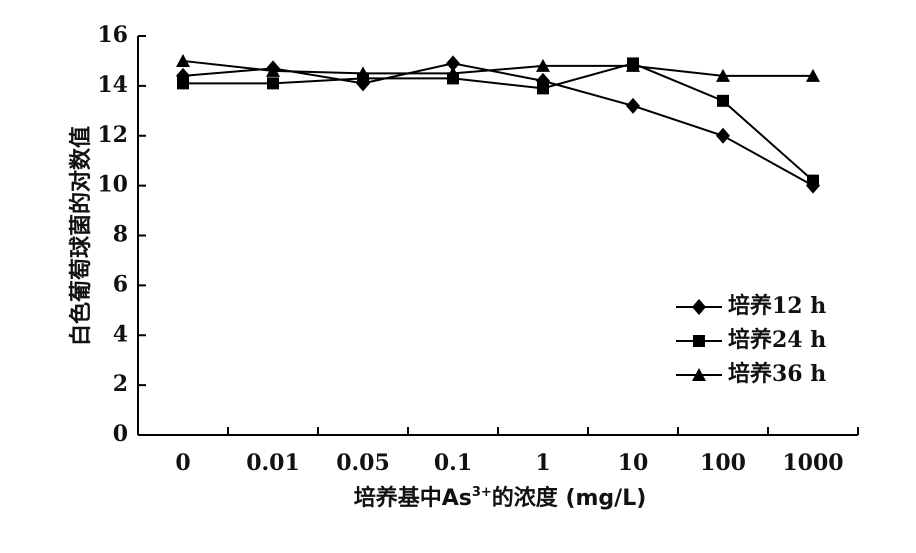 The image size is (916, 553). Describe the element at coordinates (453, 463) in the screenshot. I see `x-tick-label: 0.1` at that location.